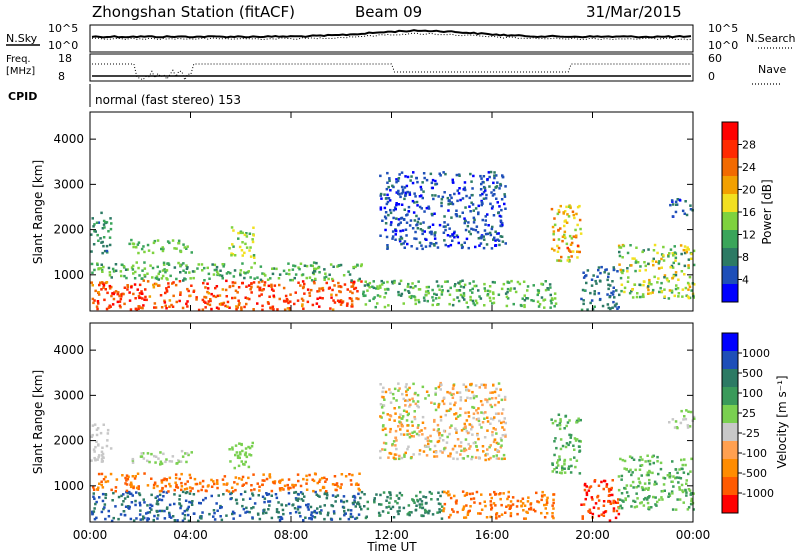  Describe the element at coordinates (730, 203) in the screenshot. I see `colorbar-segment` at that location.